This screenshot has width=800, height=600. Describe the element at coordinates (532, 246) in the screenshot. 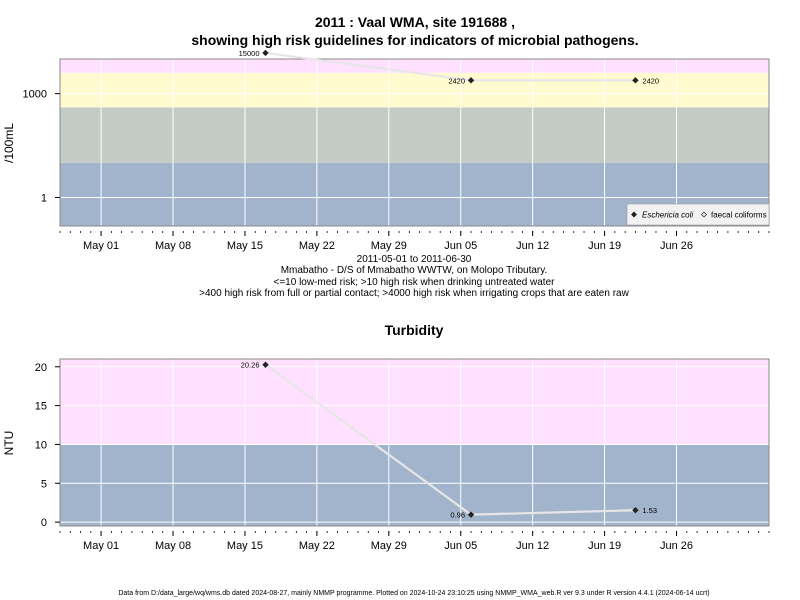

I see `chart1-x-tick-label-6: Jun 12` at that location.